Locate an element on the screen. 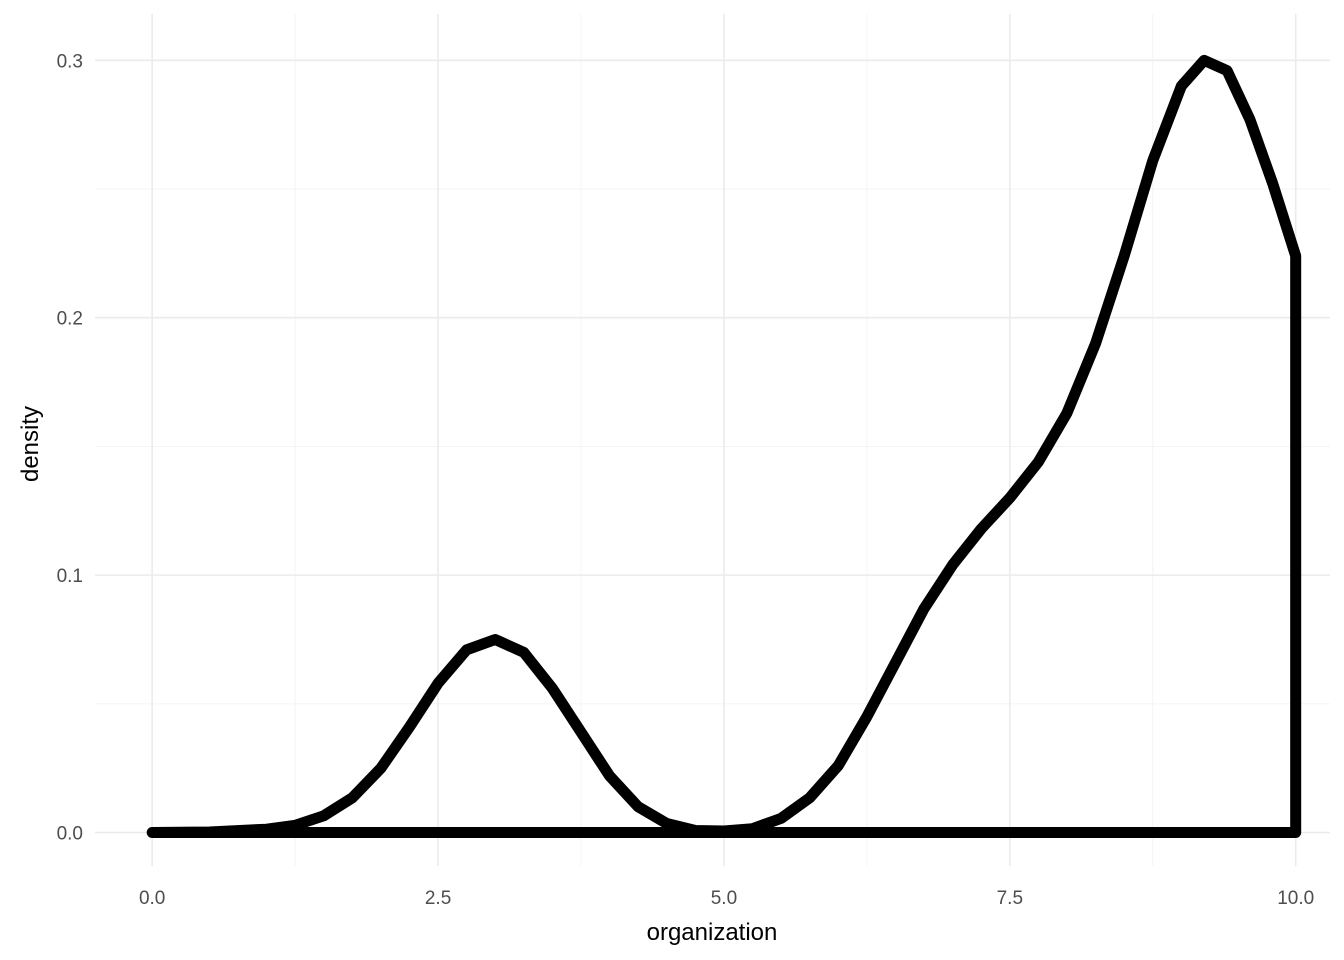 The height and width of the screenshot is (960, 1344). y-axis-ticks: 0.0 0.1 0.2 0.3 is located at coordinates (70, 447).